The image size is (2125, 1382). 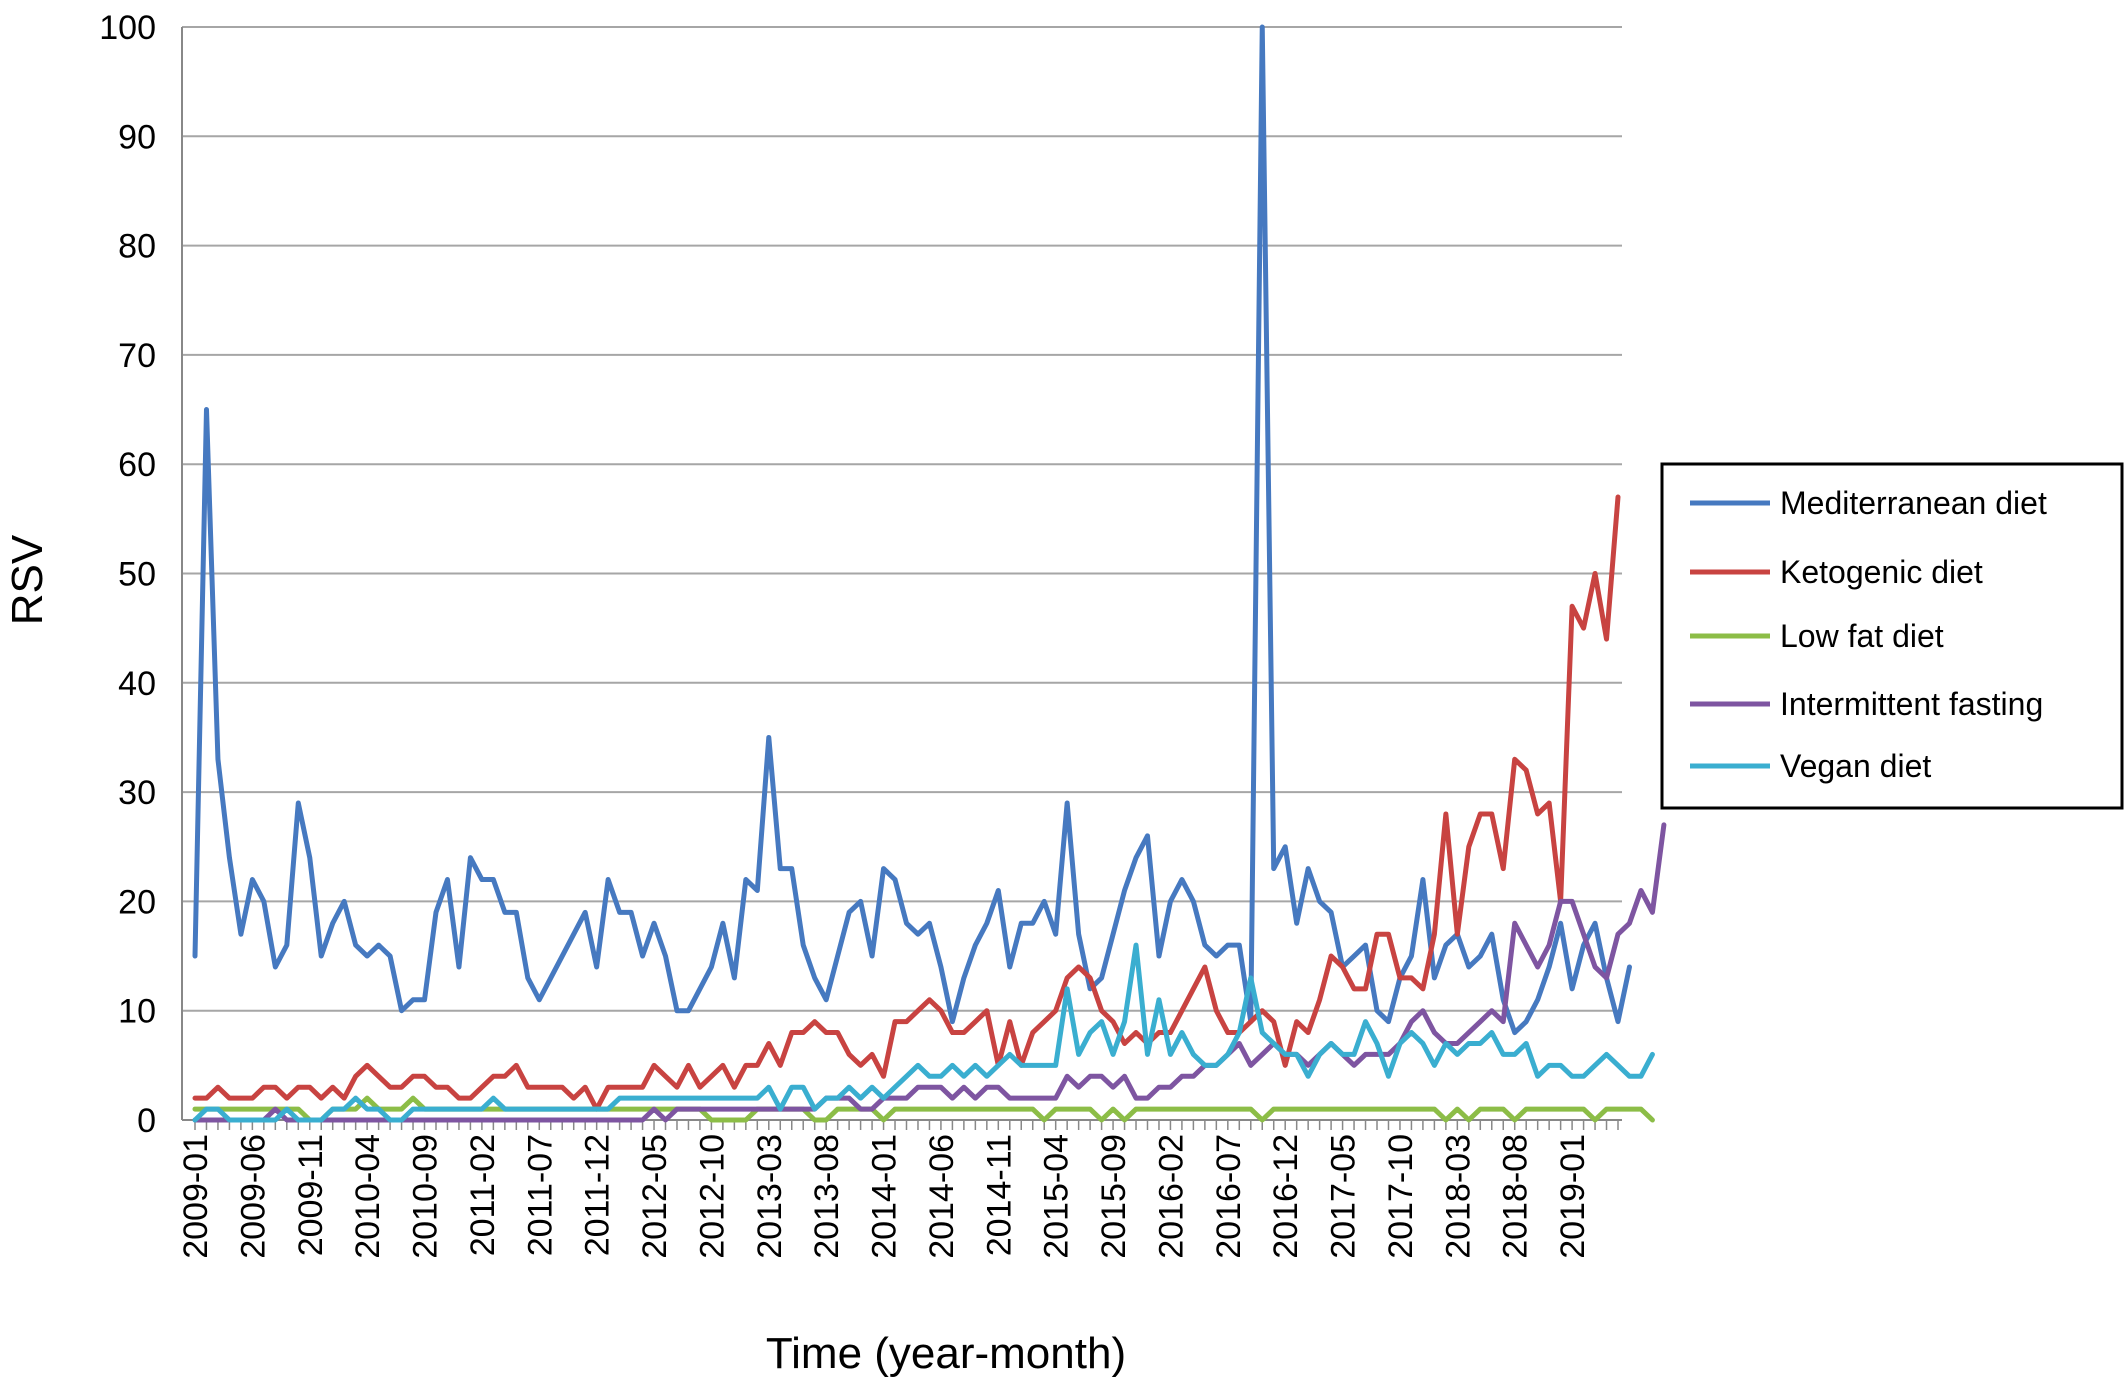 I want to click on x-tick-label: 2009-11, so click(x=311, y=1195).